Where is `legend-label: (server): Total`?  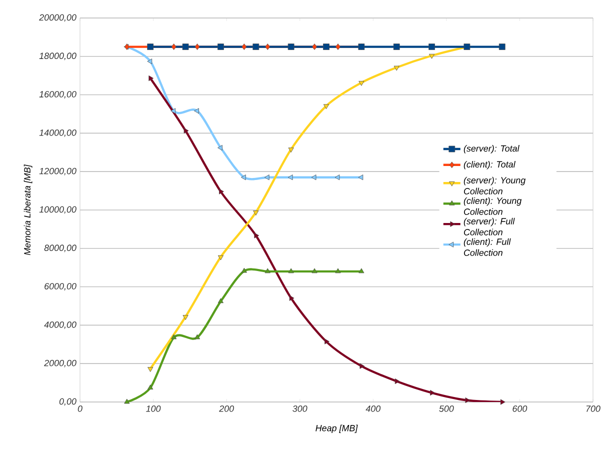 legend-label: (server): Total is located at coordinates (492, 149).